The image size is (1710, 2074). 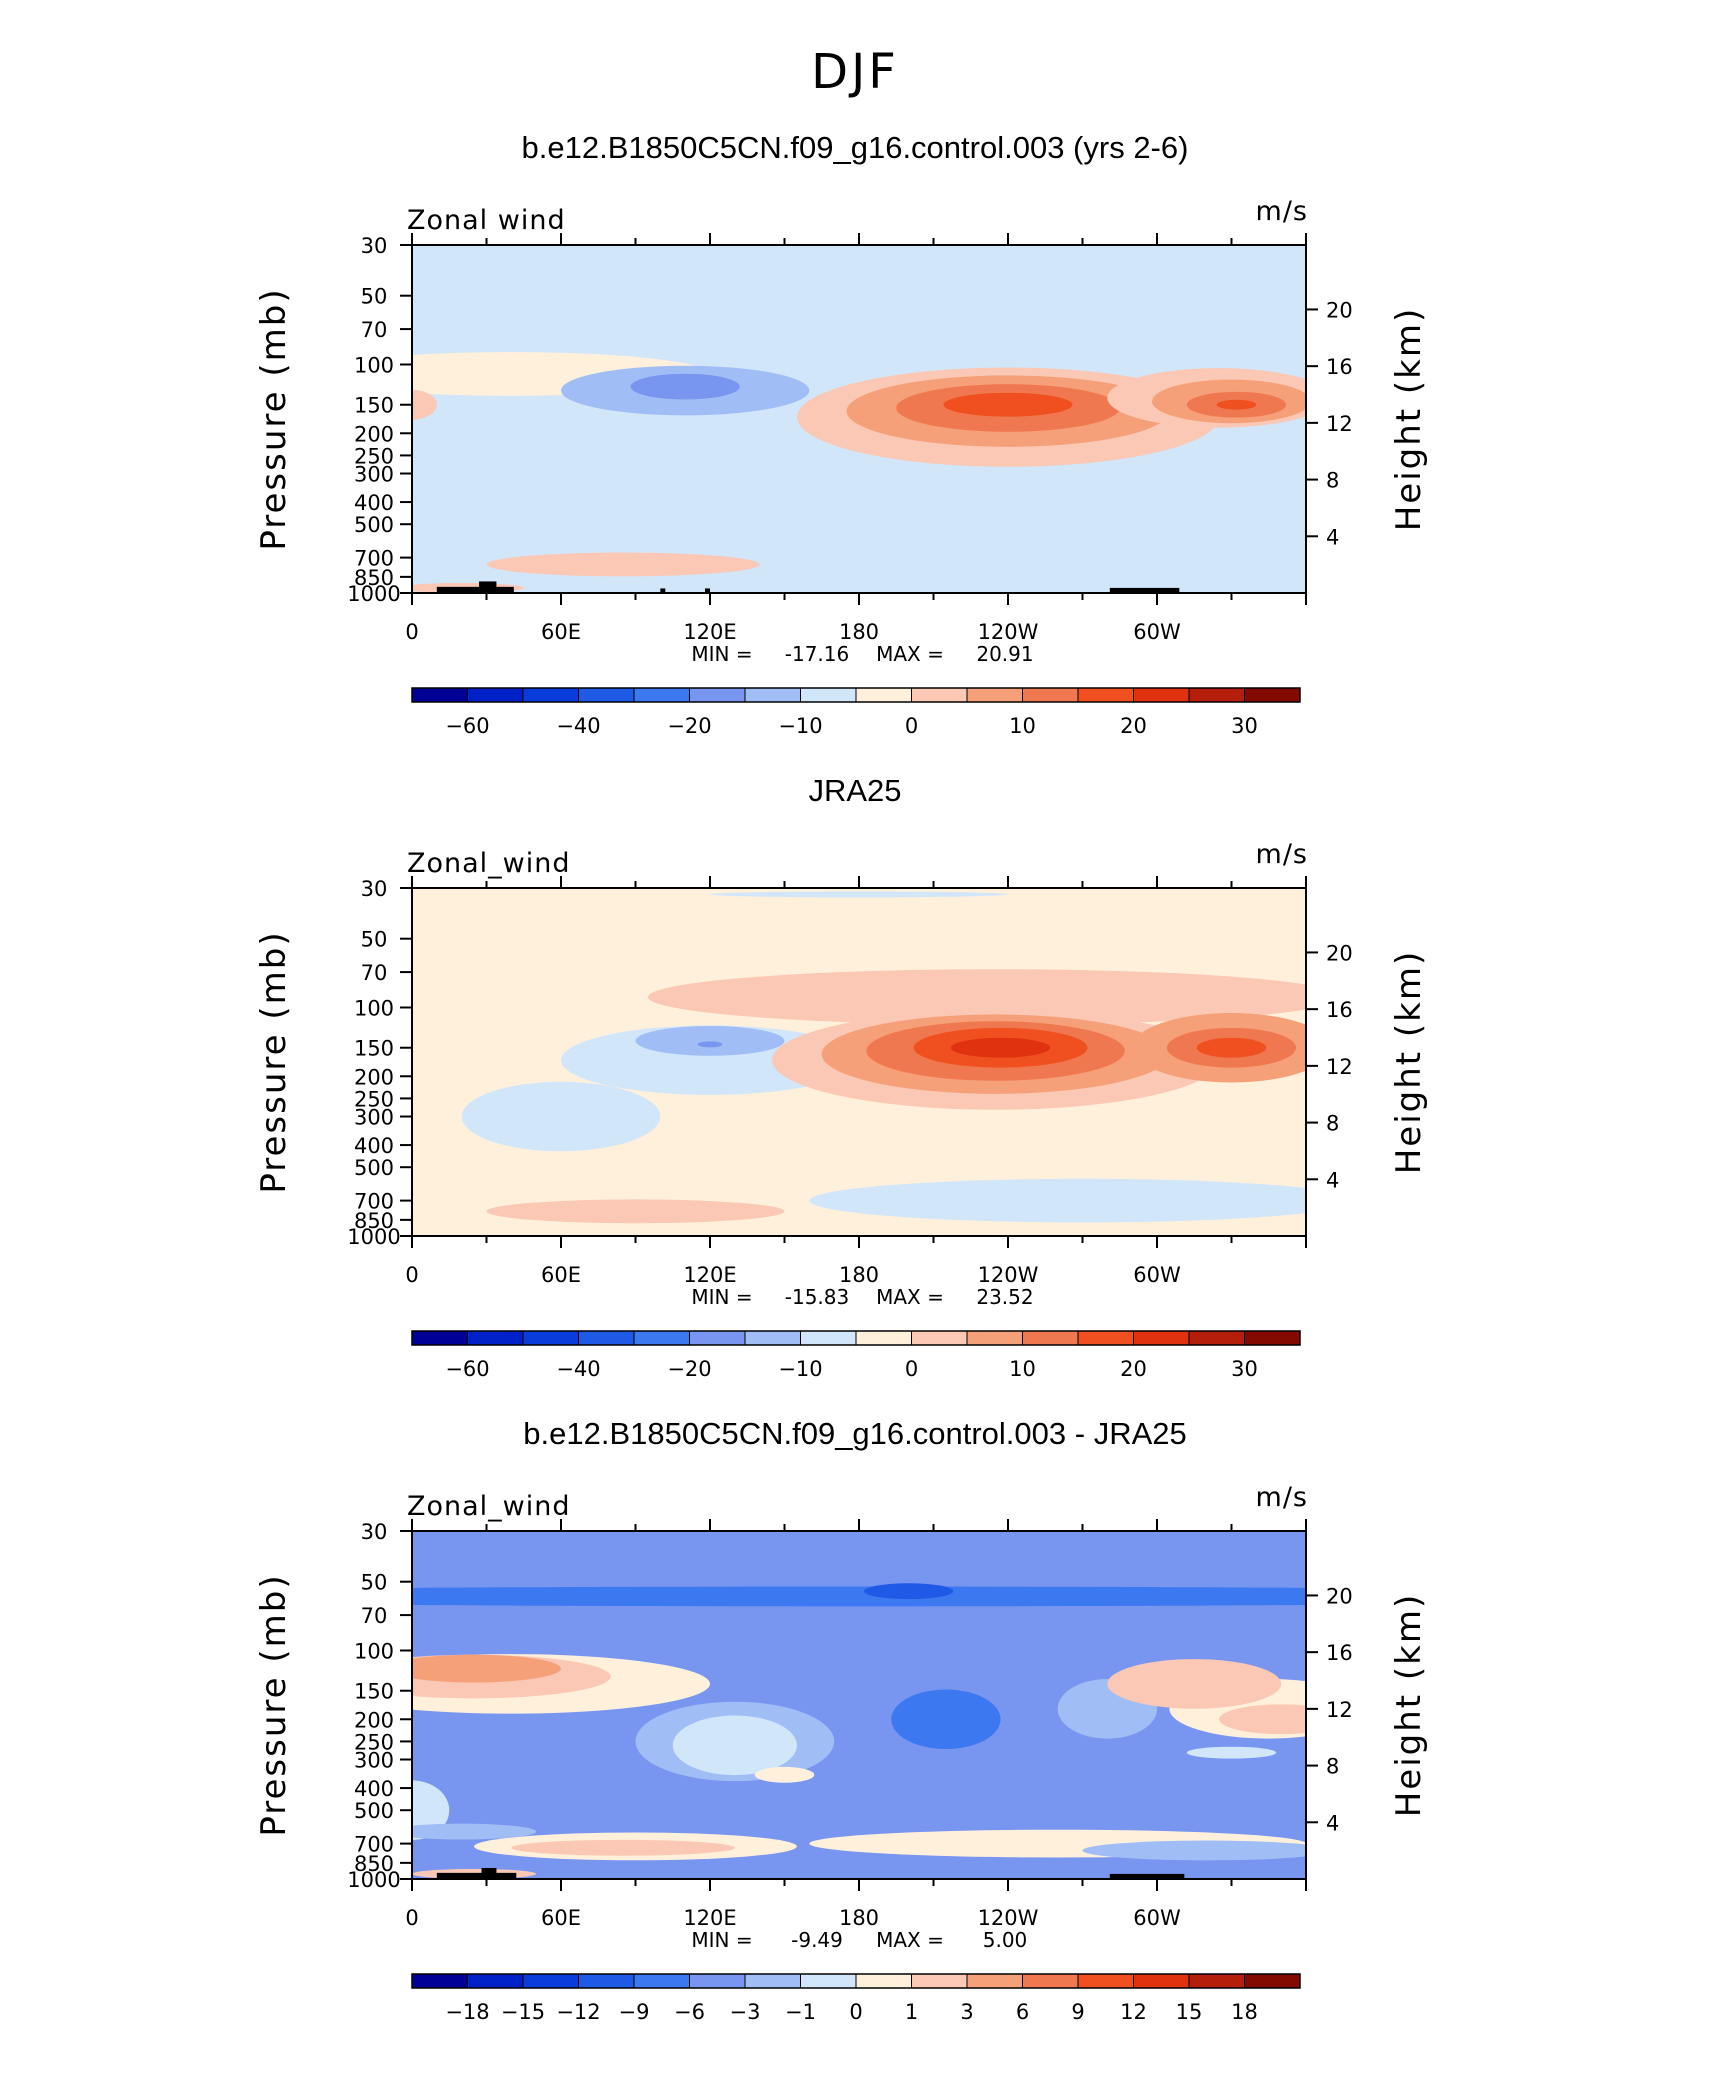 What do you see at coordinates (1022, 1369) in the screenshot?
I see `colorbar-label: 10` at bounding box center [1022, 1369].